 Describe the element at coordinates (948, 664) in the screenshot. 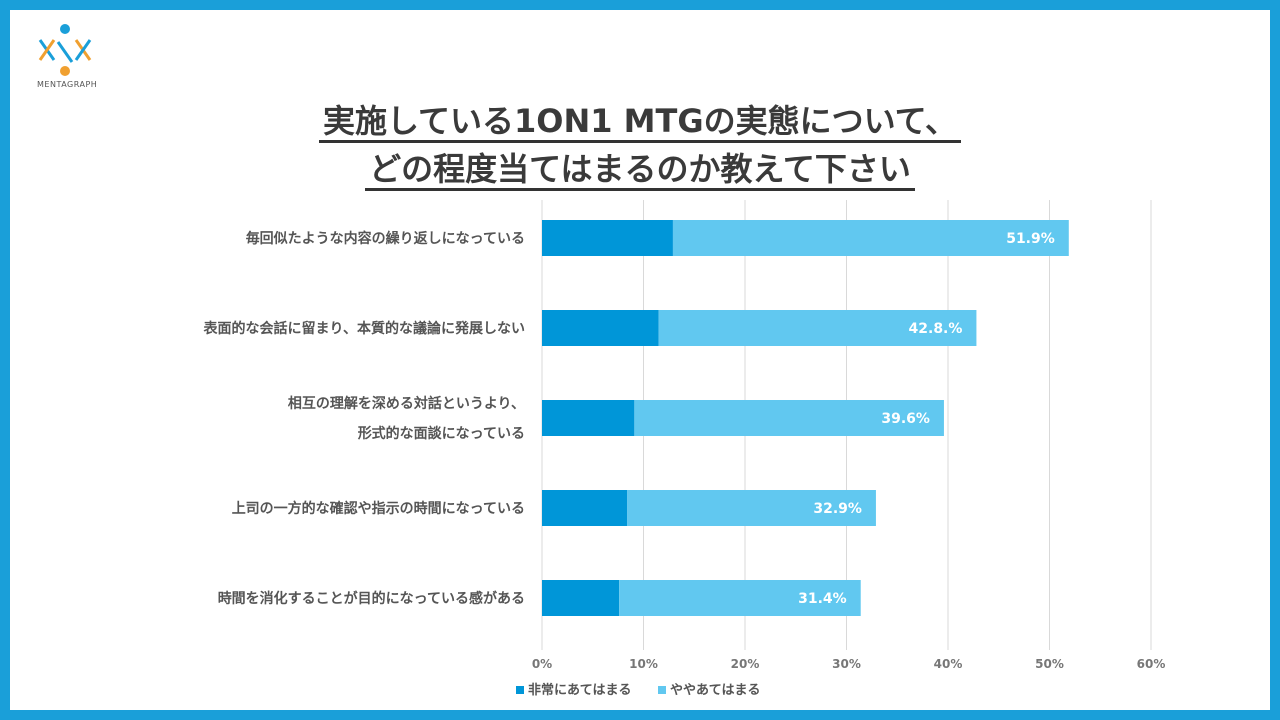

I see `x-tick-label: 40%` at that location.